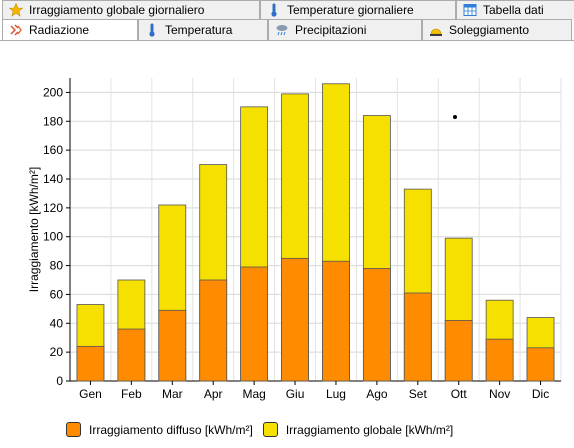 This screenshot has height=448, width=574. I want to click on y-tick-label: 140, so click(53, 179).